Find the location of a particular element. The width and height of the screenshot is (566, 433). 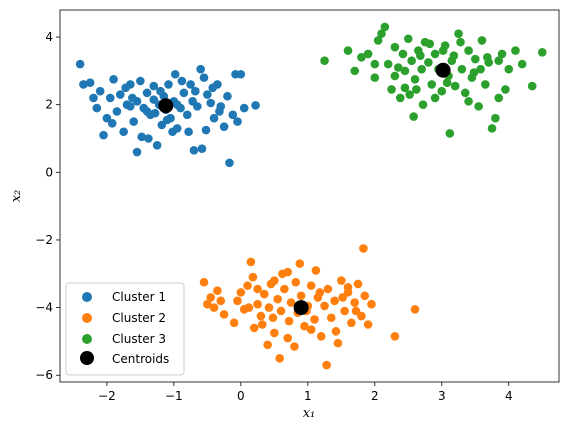

y-axis-ticks: −6 −4 −2 0 2 4 is located at coordinates (47, 206).